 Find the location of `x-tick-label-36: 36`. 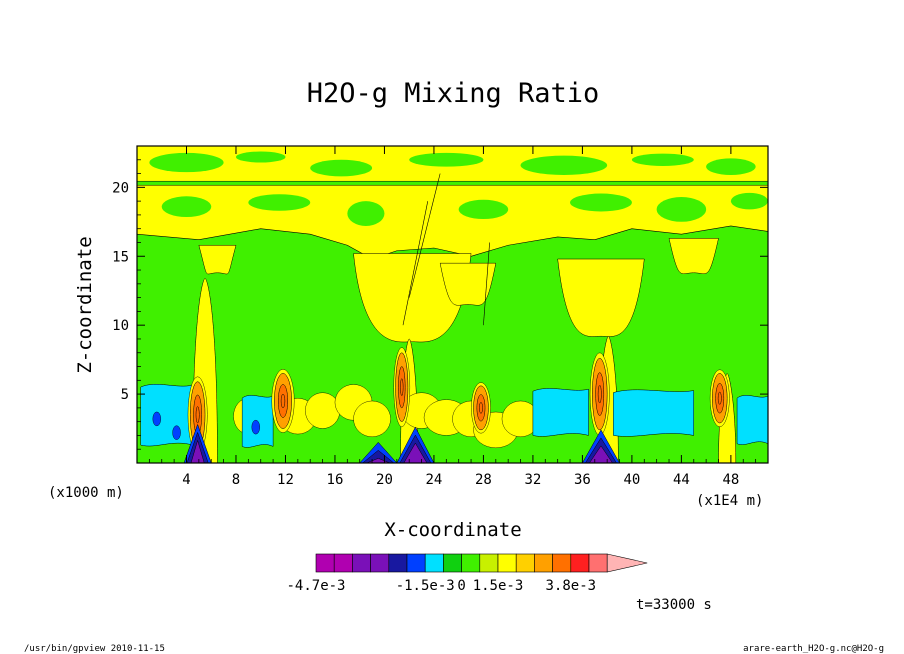

x-tick-label-36: 36 is located at coordinates (582, 480).